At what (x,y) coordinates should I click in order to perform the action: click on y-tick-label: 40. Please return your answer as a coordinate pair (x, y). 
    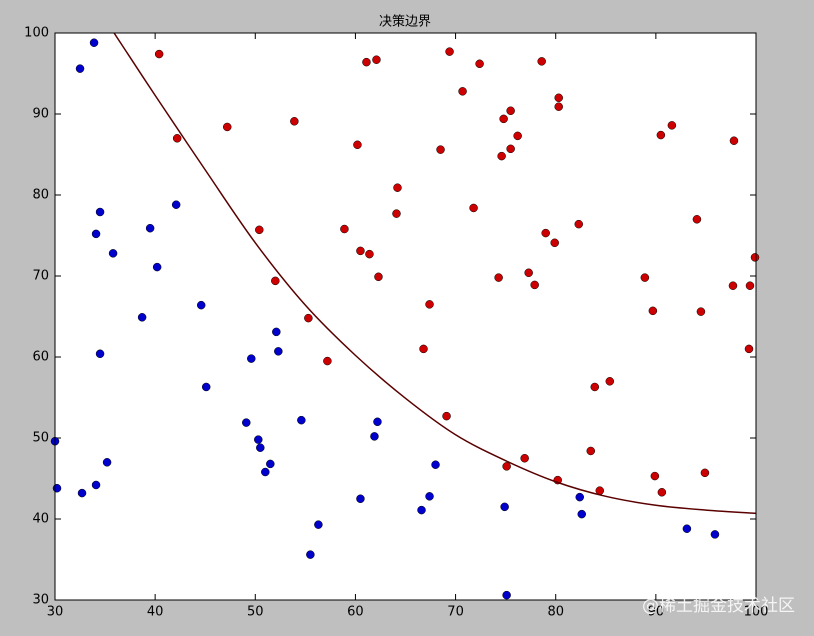
    Looking at the image, I should click on (40, 519).